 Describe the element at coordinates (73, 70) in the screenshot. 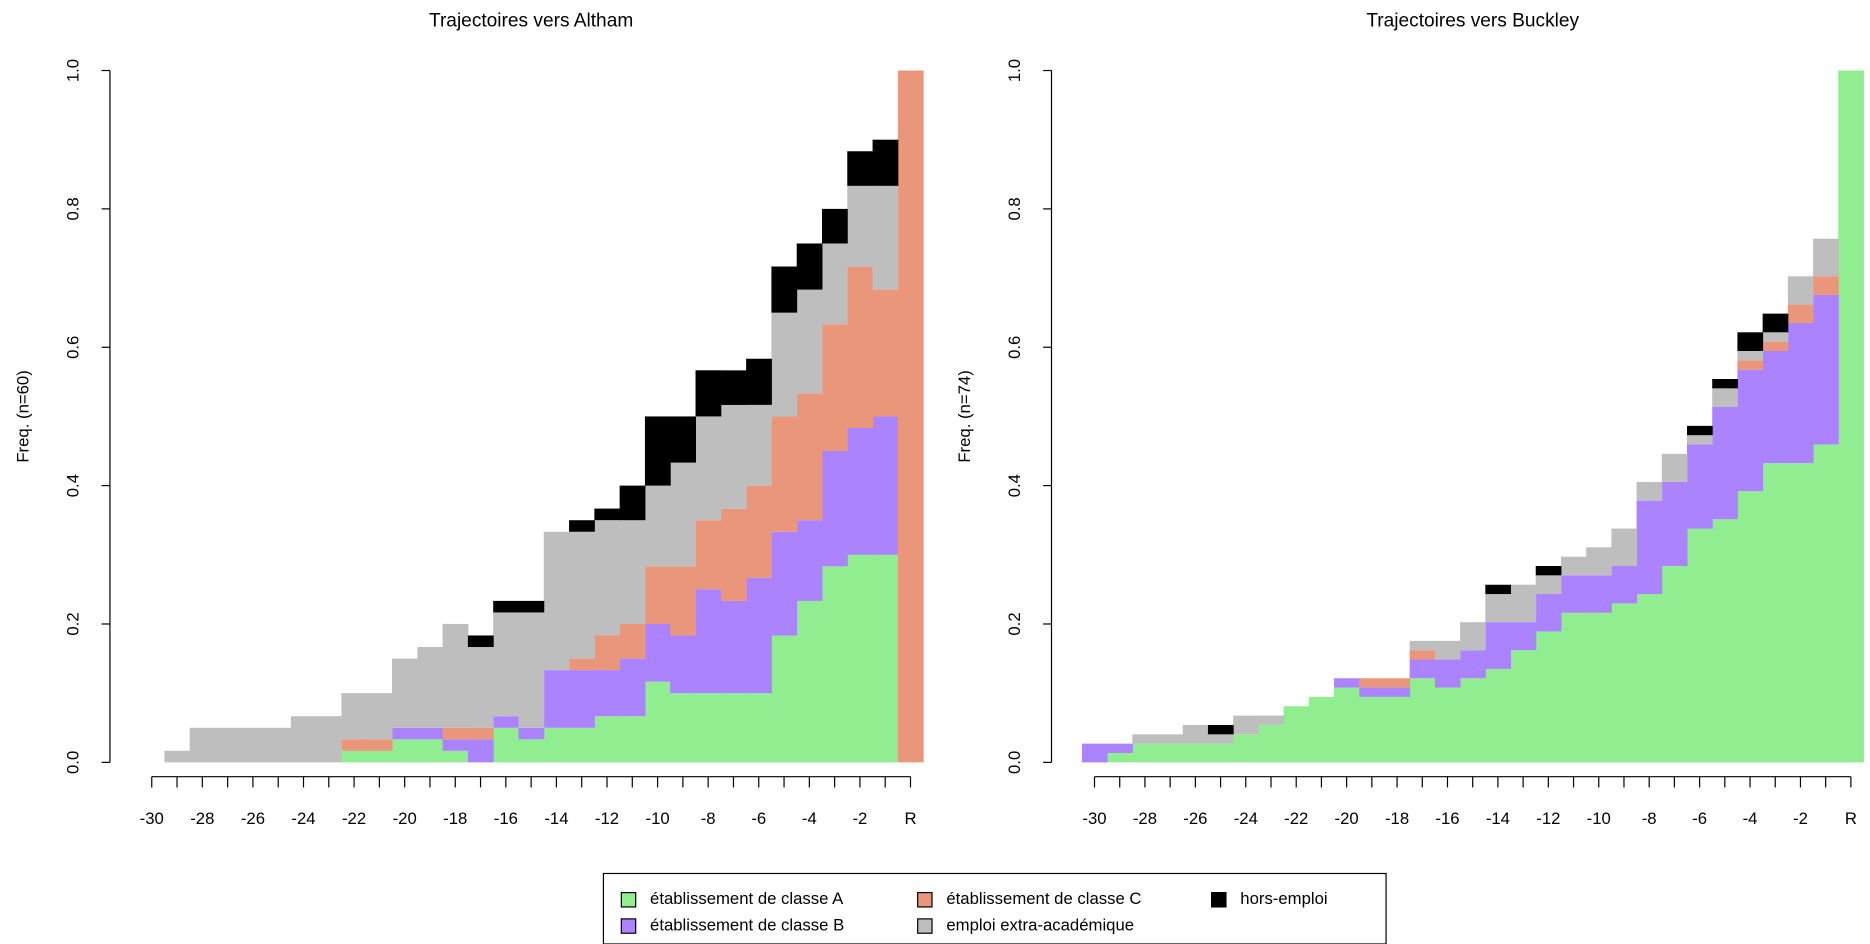

I see `y-tick-label: 1.0` at that location.